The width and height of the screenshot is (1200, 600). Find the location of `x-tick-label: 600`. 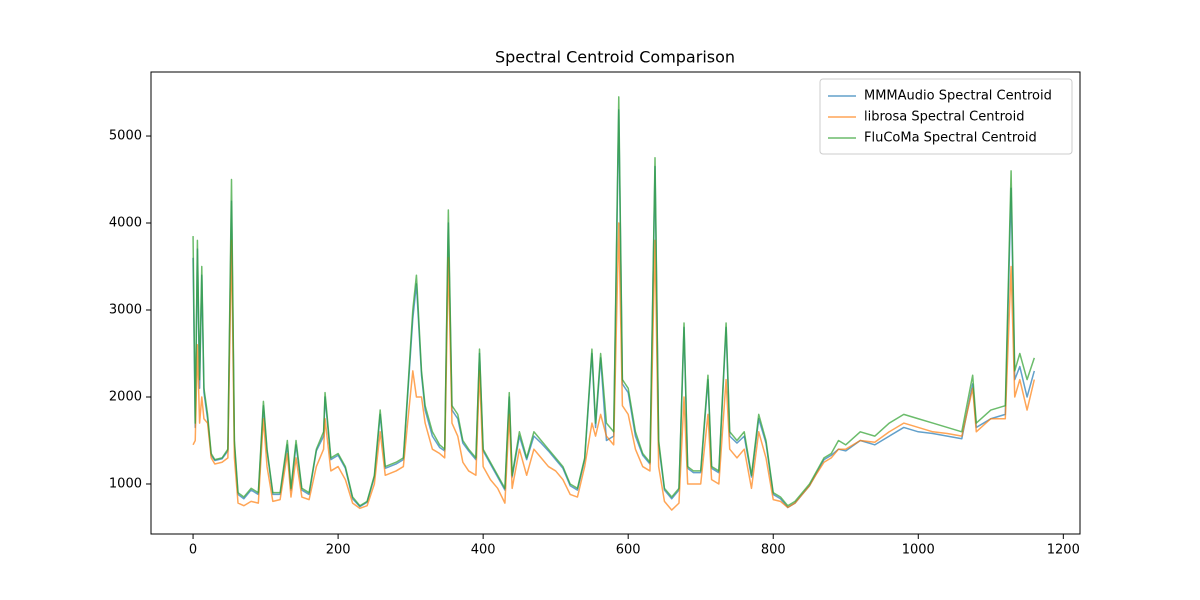

x-tick-label: 600 is located at coordinates (628, 550).